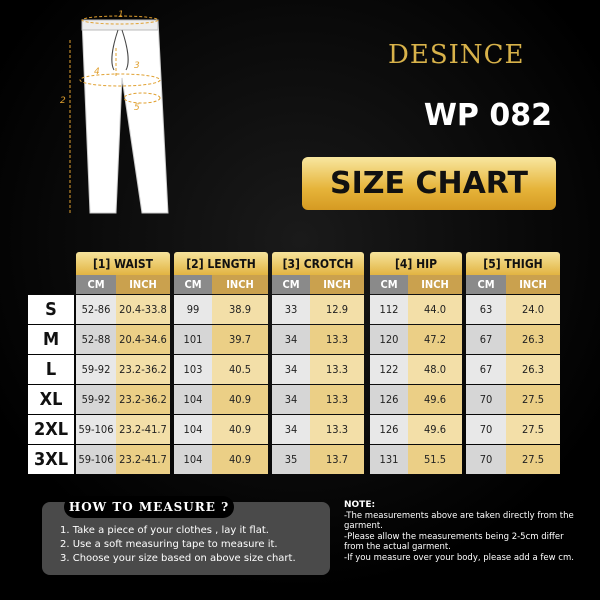  I want to click on pants-diagram: 1 2 3 4 5, so click(114, 112).